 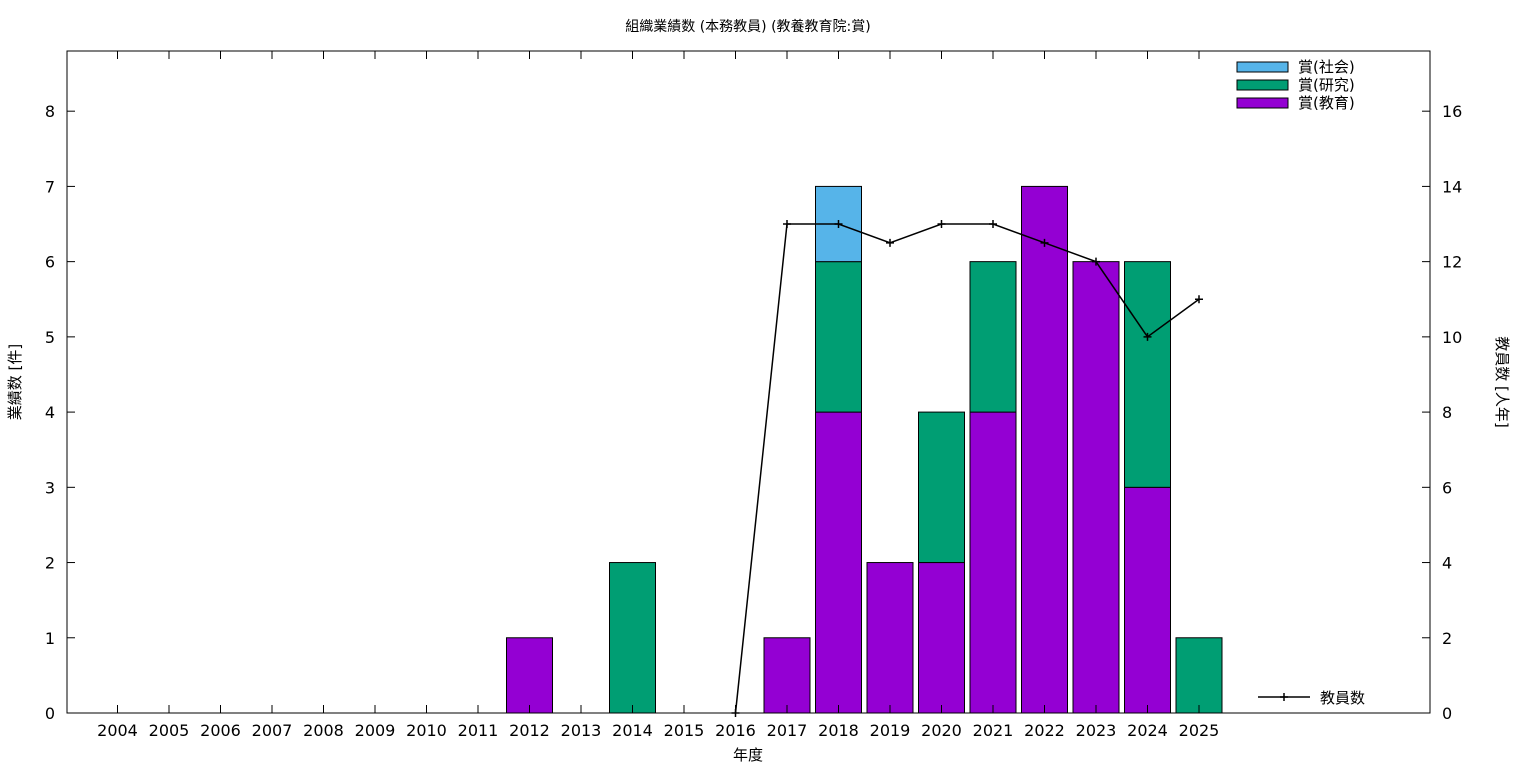 I want to click on x-axis-title: 年度, so click(x=748, y=755).